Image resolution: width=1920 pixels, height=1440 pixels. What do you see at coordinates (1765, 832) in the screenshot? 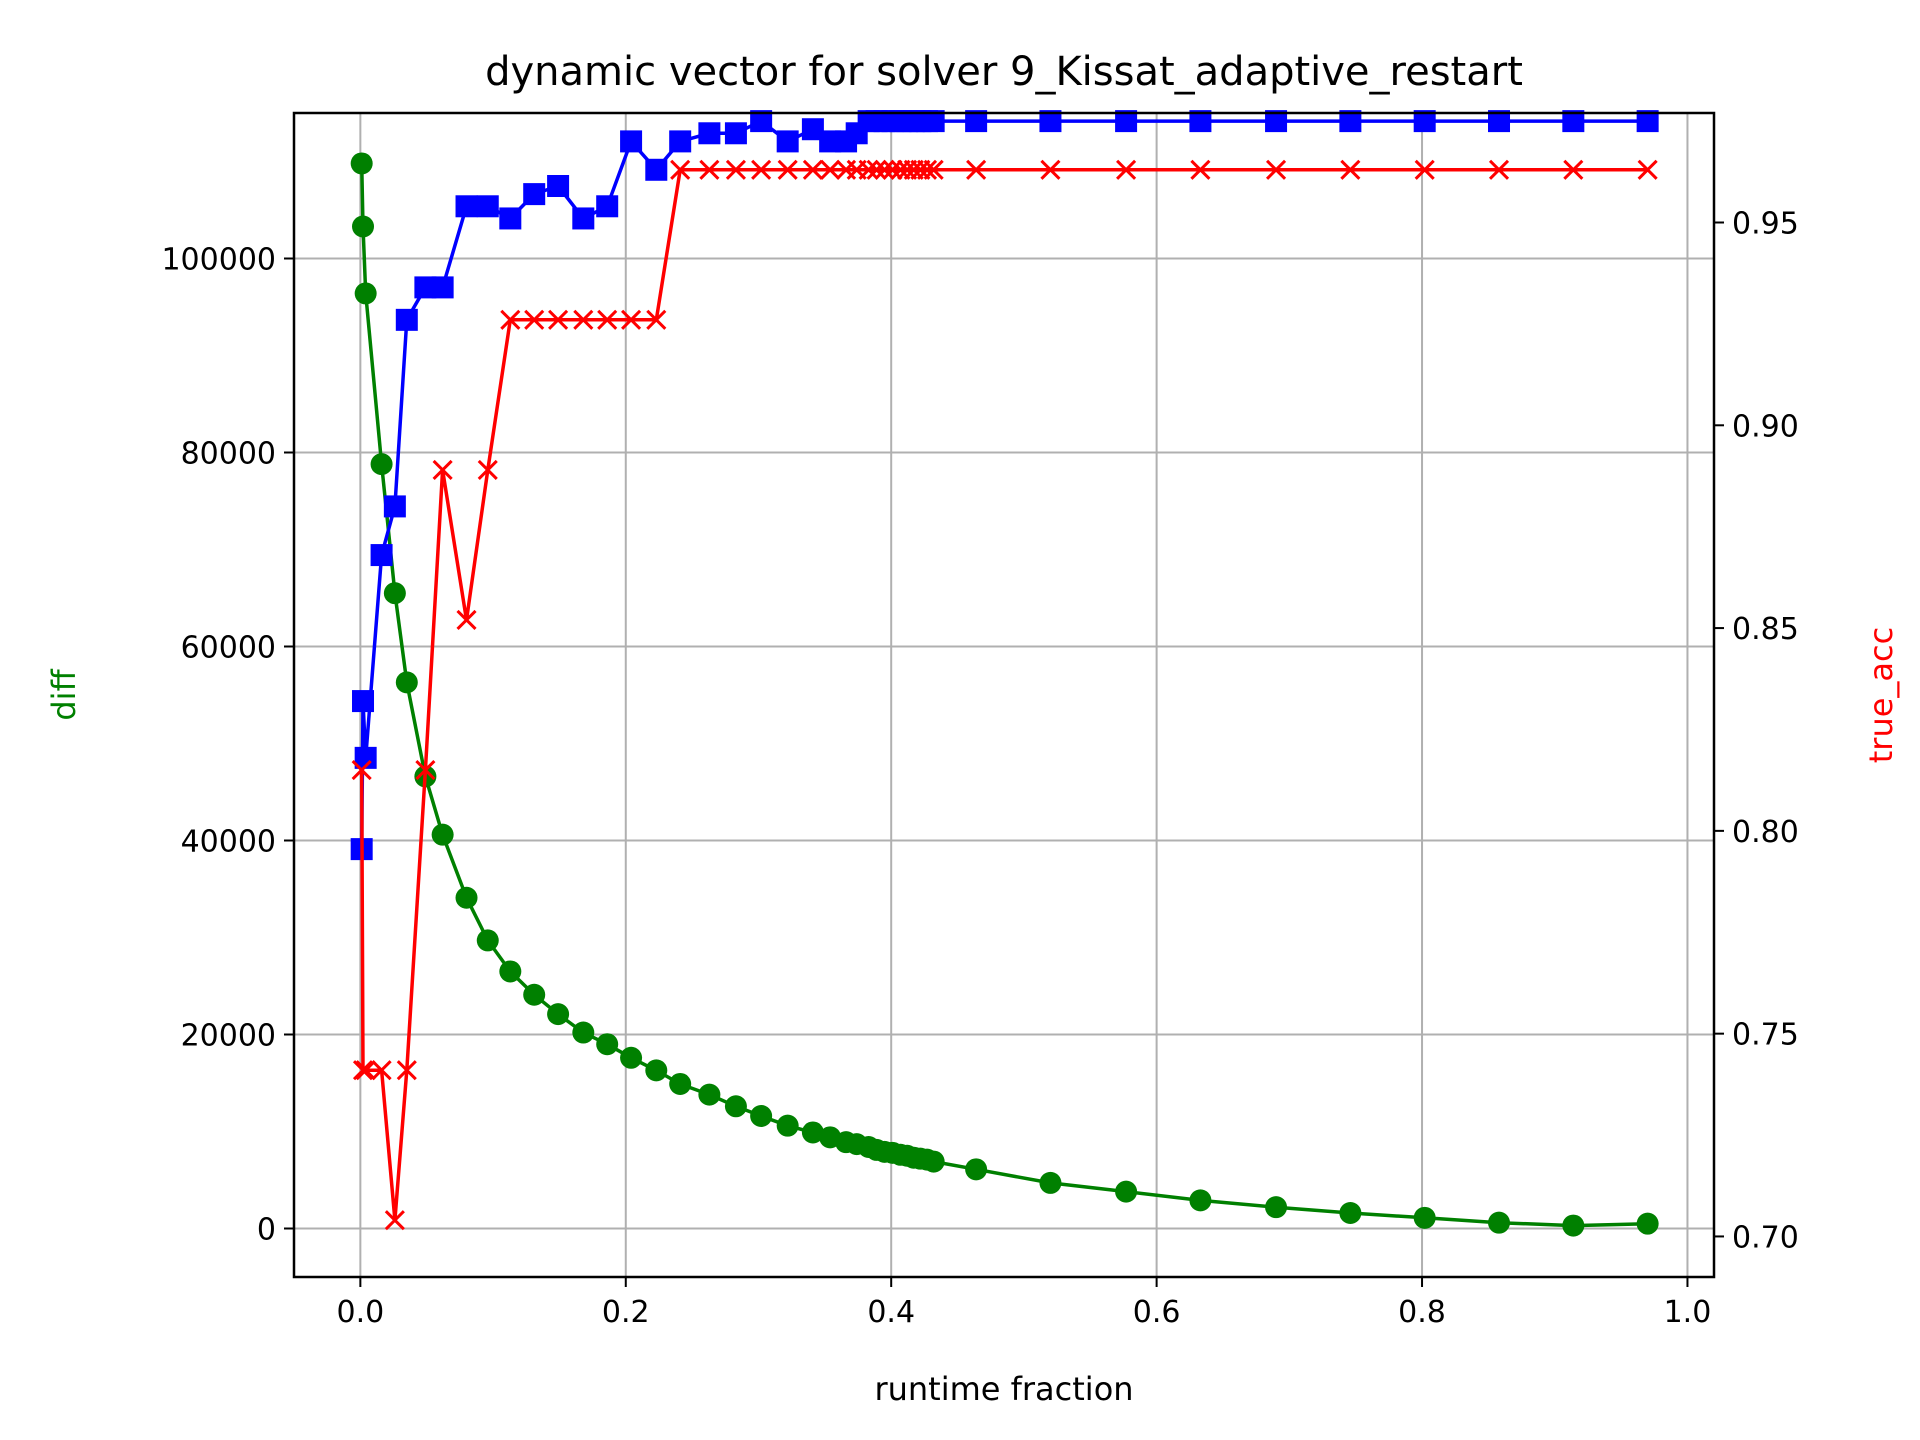
I see `y2-tick-label: 0.80` at bounding box center [1765, 832].